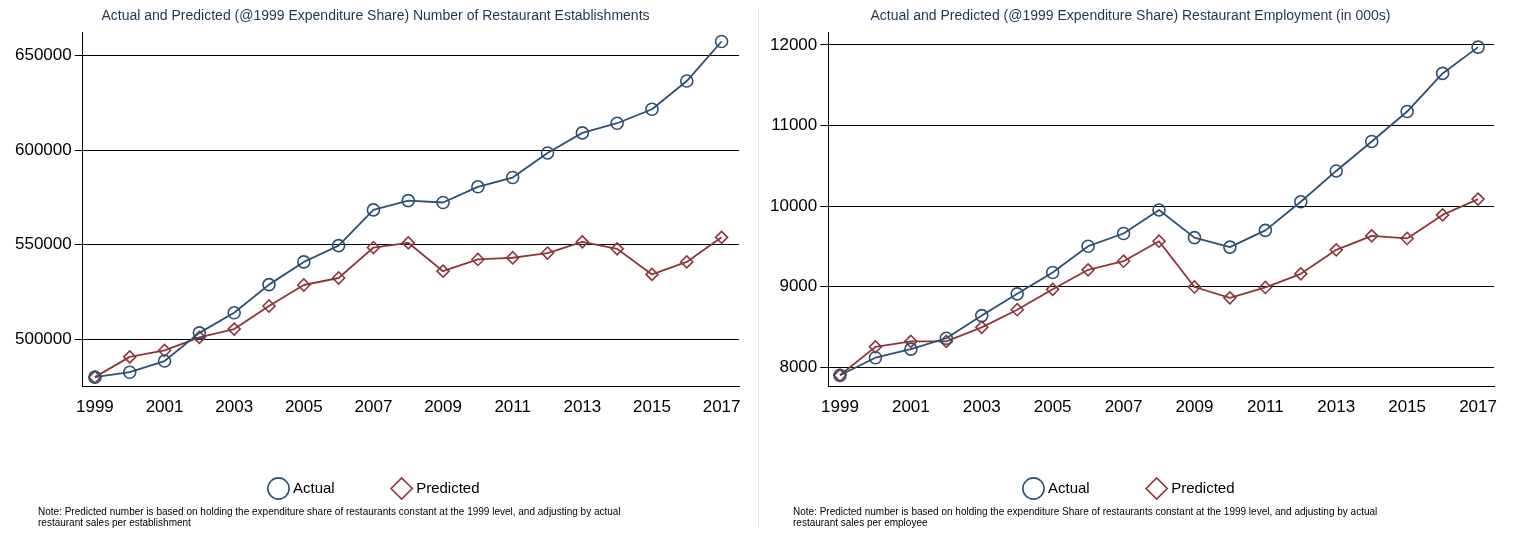 The image size is (1513, 554). I want to click on y-tick-label: 500000, so click(43, 338).